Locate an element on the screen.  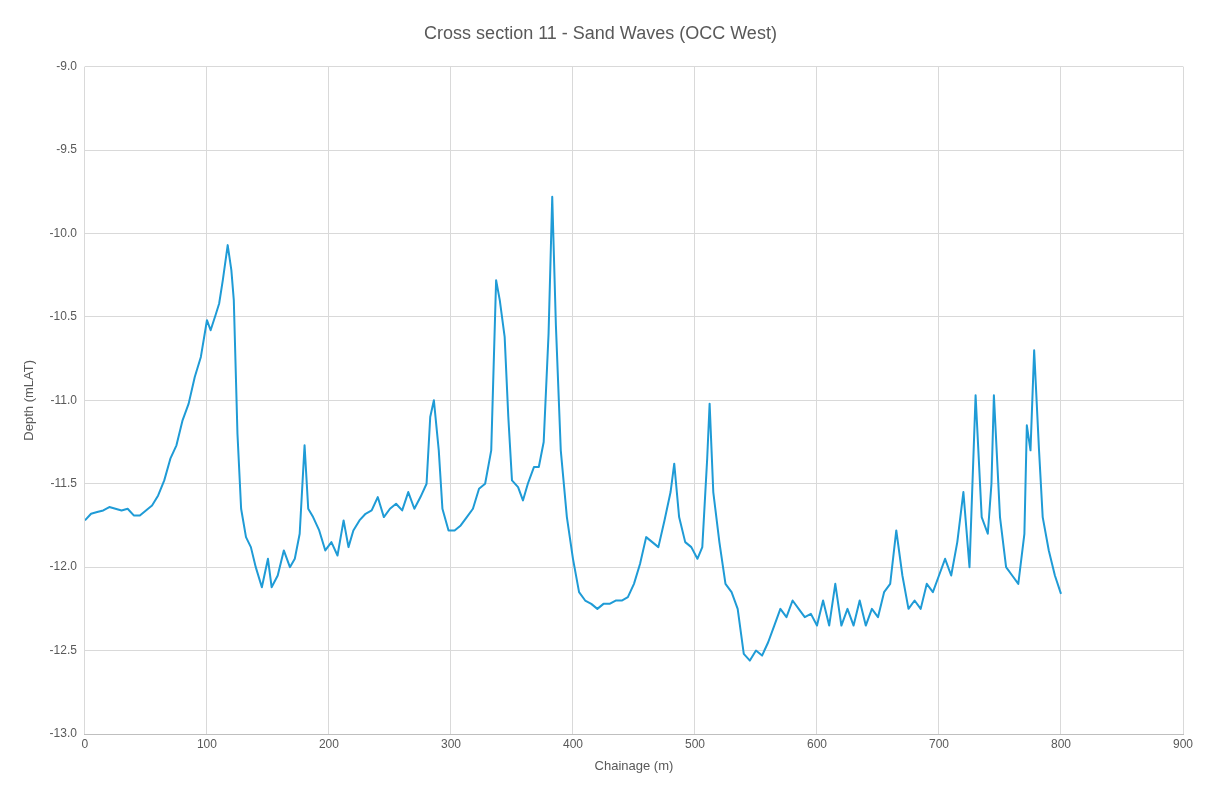
y-tick-label: -11.5 is located at coordinates (64, 483).